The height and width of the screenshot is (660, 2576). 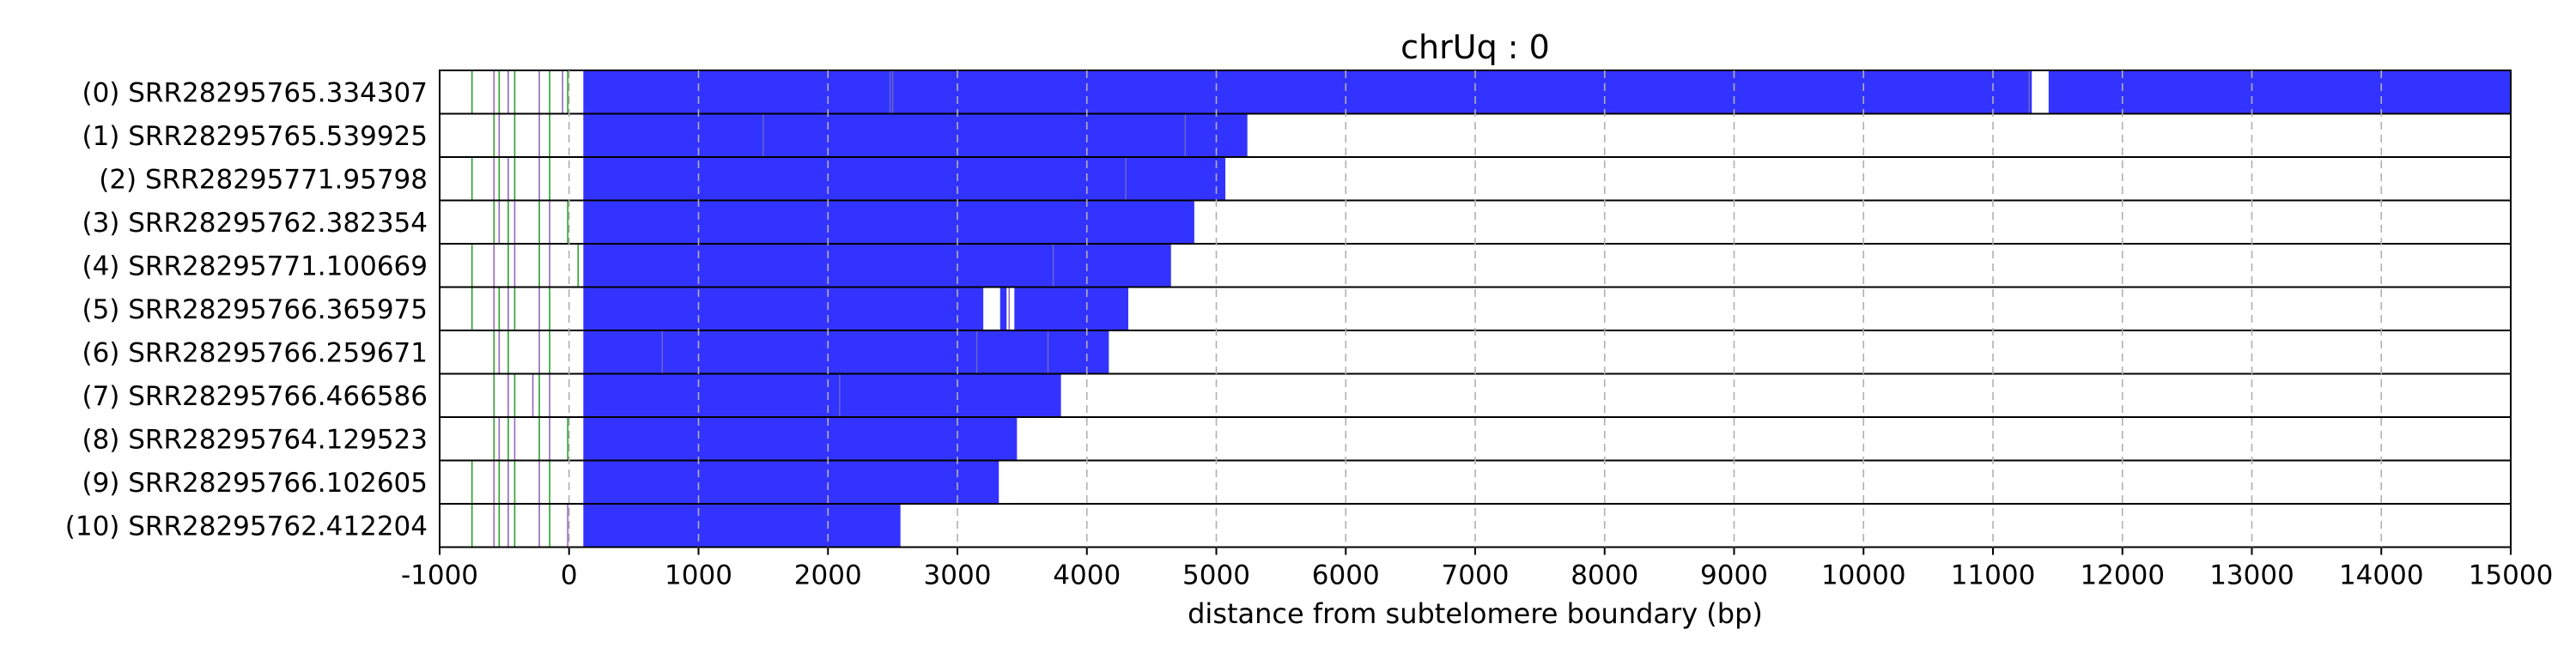 What do you see at coordinates (698, 575) in the screenshot?
I see `x-tick-label: 1000` at bounding box center [698, 575].